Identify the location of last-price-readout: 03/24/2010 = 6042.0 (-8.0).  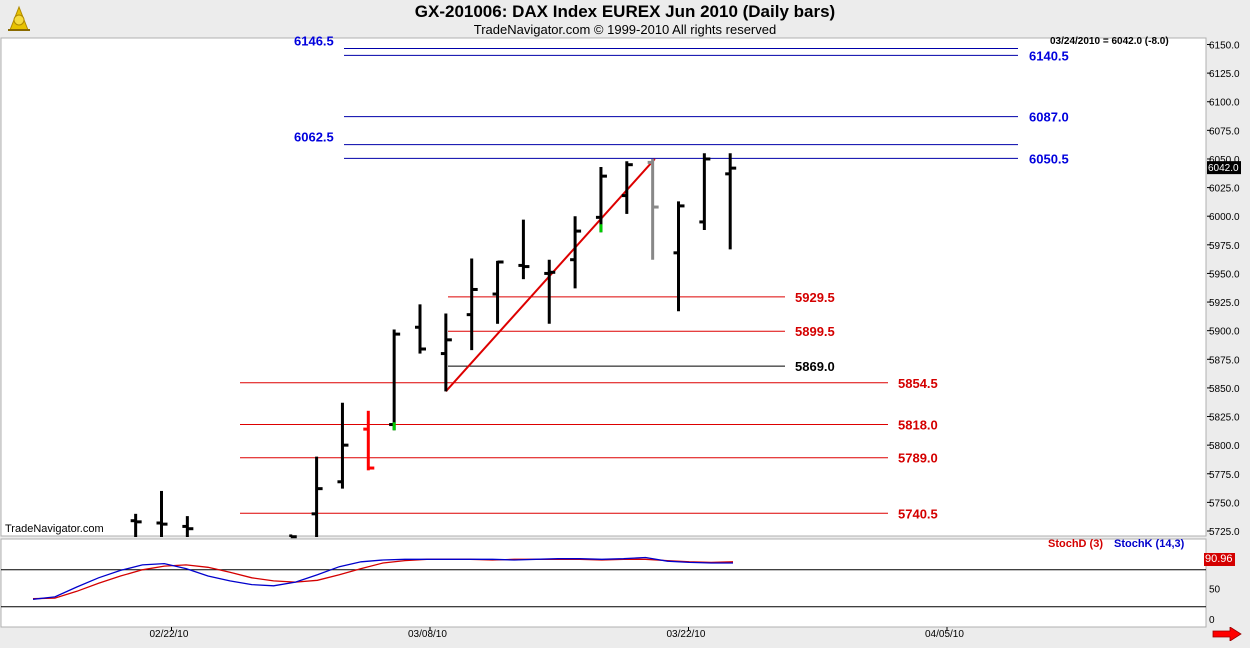
(1109, 41).